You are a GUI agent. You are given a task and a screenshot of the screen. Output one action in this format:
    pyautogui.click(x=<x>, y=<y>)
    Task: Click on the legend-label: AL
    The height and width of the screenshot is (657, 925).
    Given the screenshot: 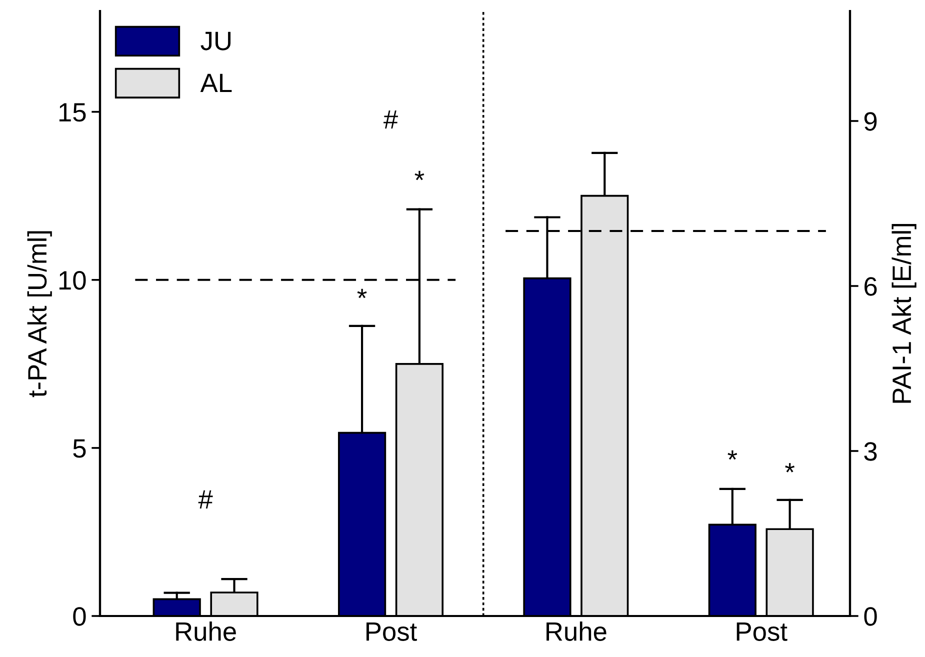 What is the action you would take?
    pyautogui.click(x=216, y=83)
    